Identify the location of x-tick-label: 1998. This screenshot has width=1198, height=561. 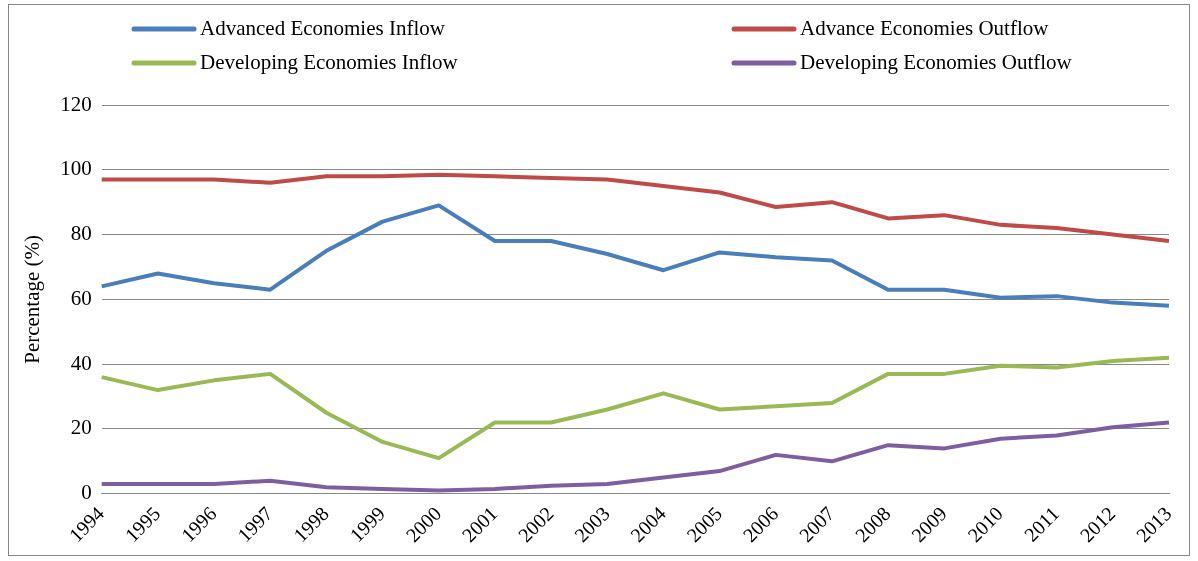
(311, 524).